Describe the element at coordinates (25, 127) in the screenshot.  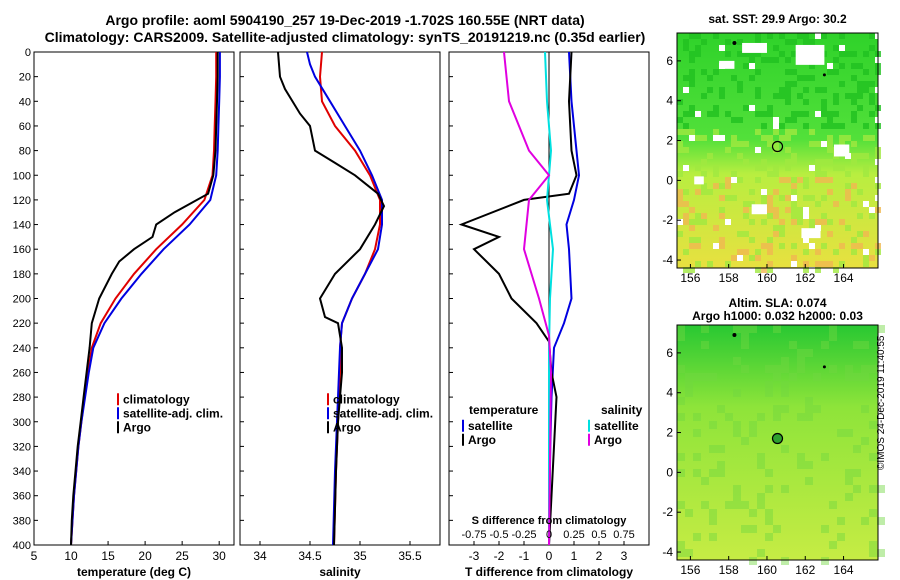
I see `y-tick-label: 60` at that location.